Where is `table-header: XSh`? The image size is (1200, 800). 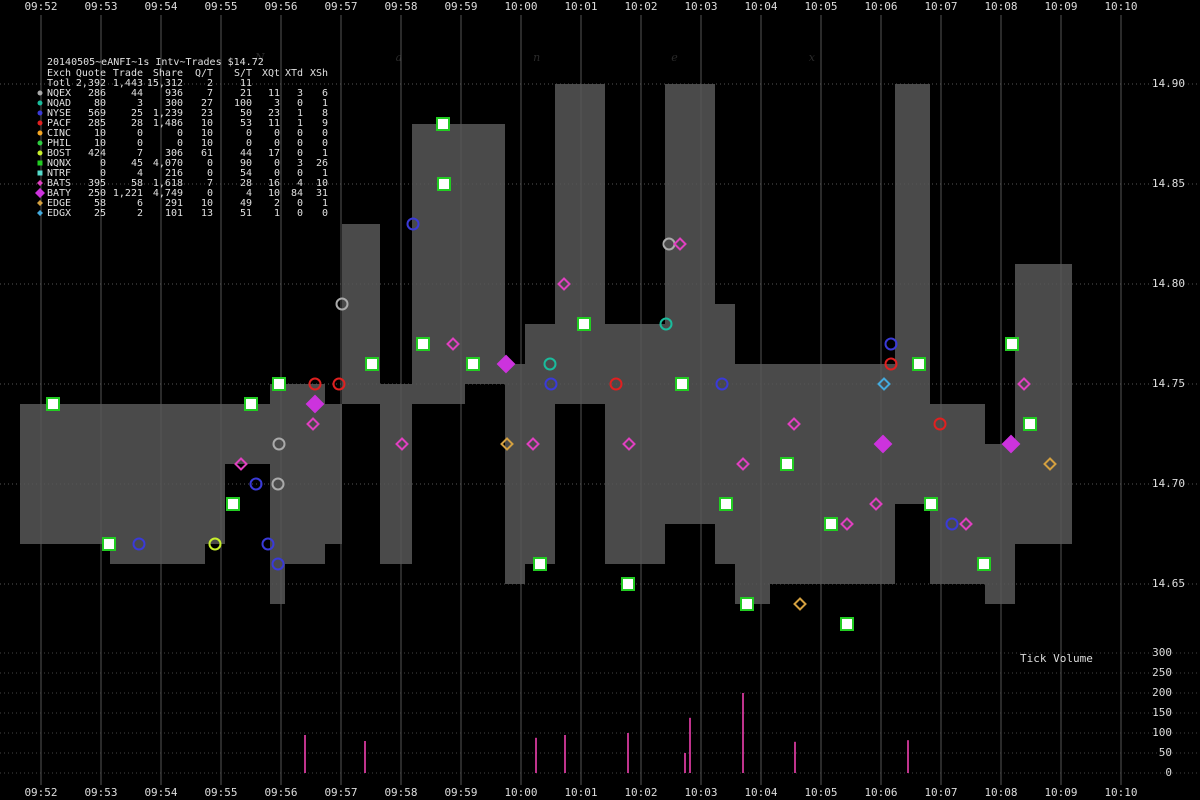 table-header: XSh is located at coordinates (319, 73).